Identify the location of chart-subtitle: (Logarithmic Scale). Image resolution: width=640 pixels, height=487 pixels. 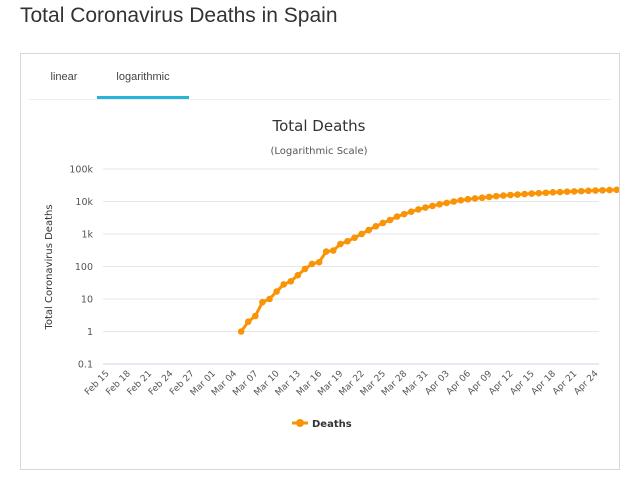
(318, 151).